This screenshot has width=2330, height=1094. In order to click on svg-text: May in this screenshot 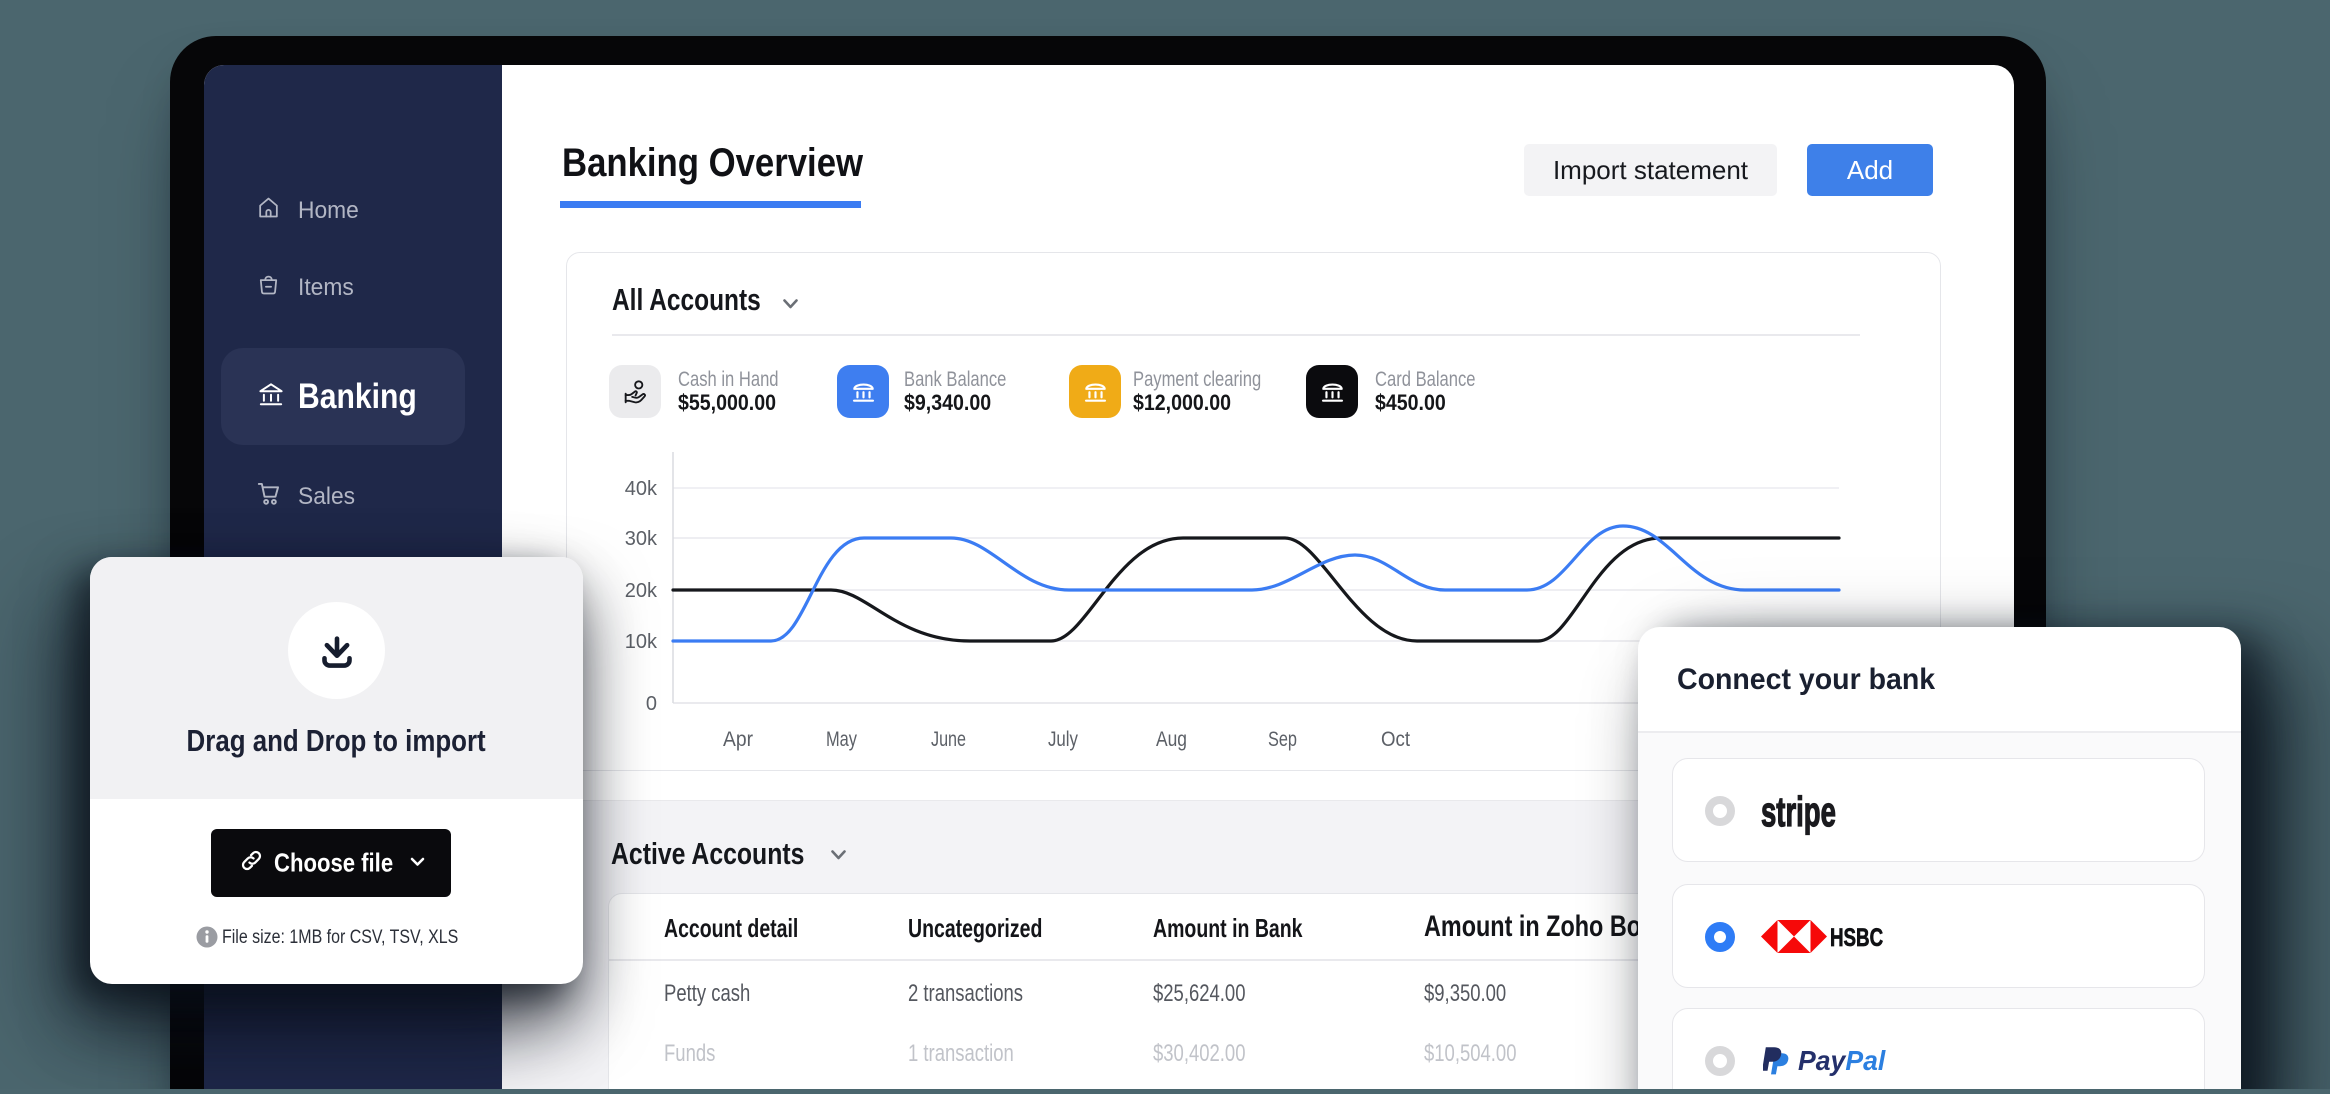, I will do `click(841, 739)`.